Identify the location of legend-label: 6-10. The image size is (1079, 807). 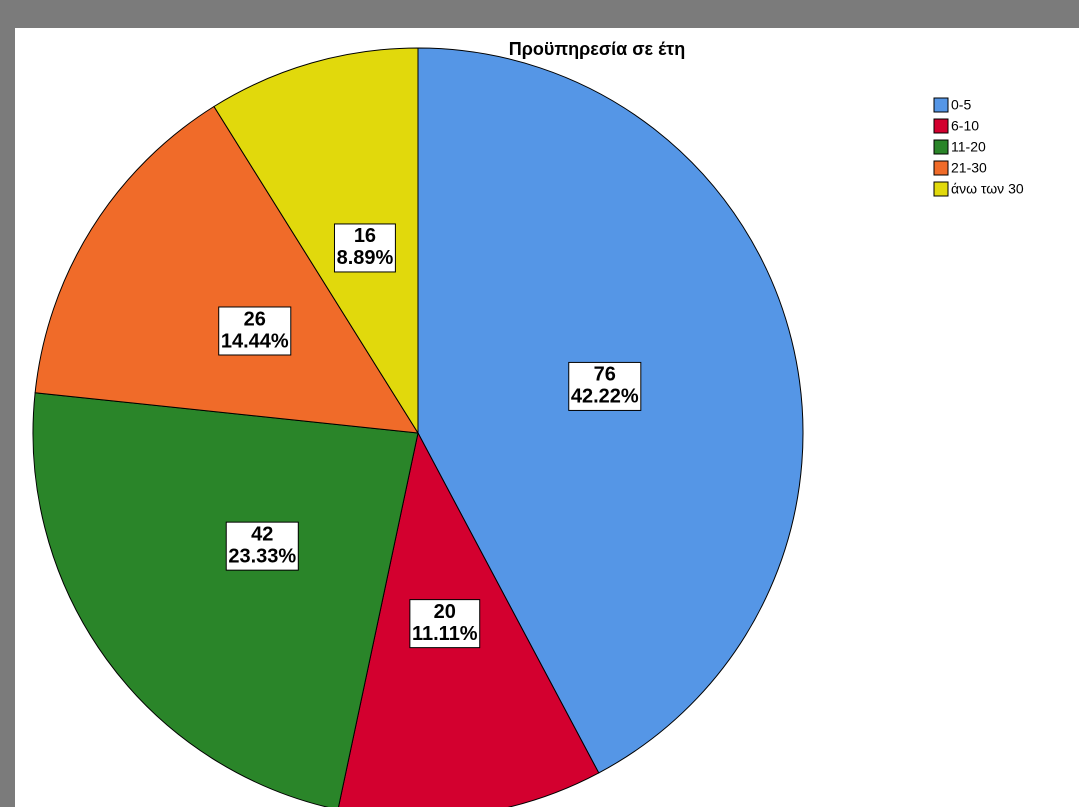
(965, 126).